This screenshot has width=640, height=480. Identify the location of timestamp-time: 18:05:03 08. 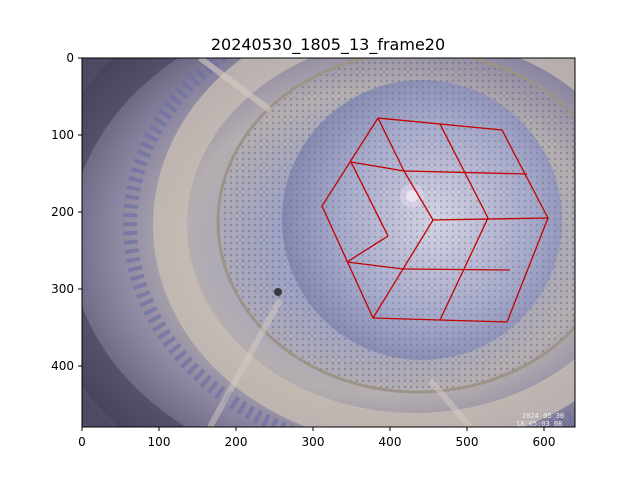
(539, 424).